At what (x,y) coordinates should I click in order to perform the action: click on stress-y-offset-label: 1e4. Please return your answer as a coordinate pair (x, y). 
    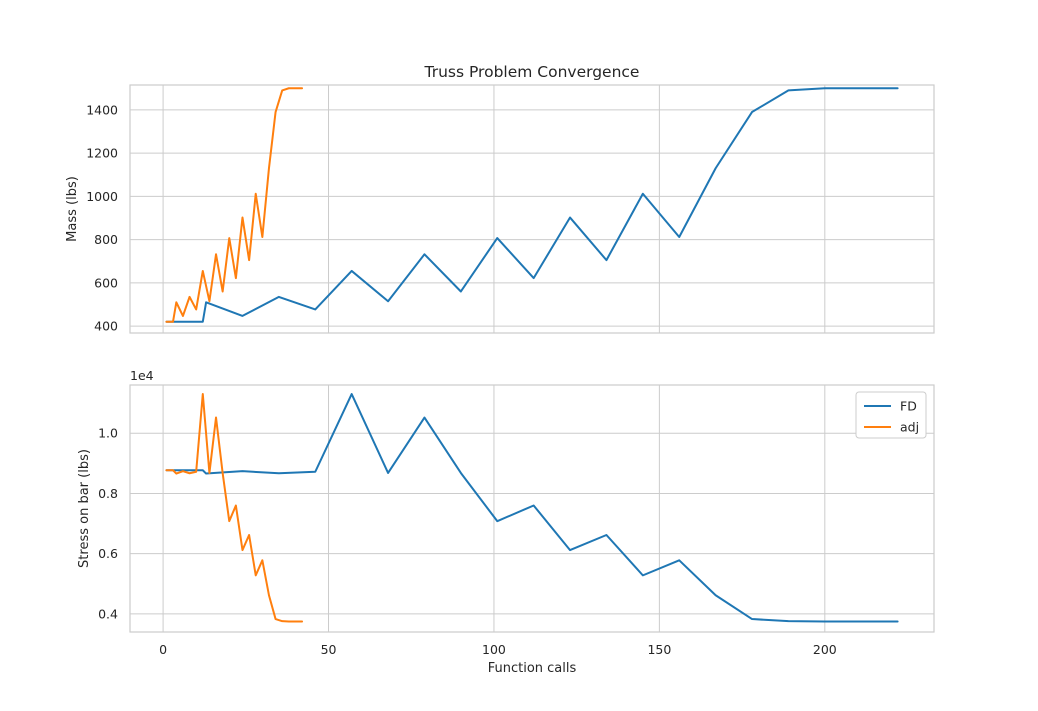
    Looking at the image, I should click on (142, 375).